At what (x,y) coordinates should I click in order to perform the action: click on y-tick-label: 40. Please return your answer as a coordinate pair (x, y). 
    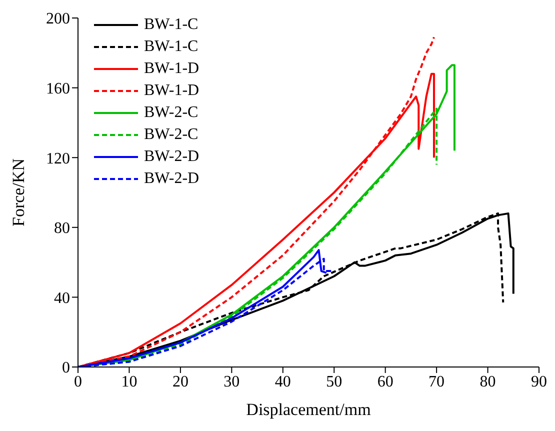
    Looking at the image, I should click on (62, 298).